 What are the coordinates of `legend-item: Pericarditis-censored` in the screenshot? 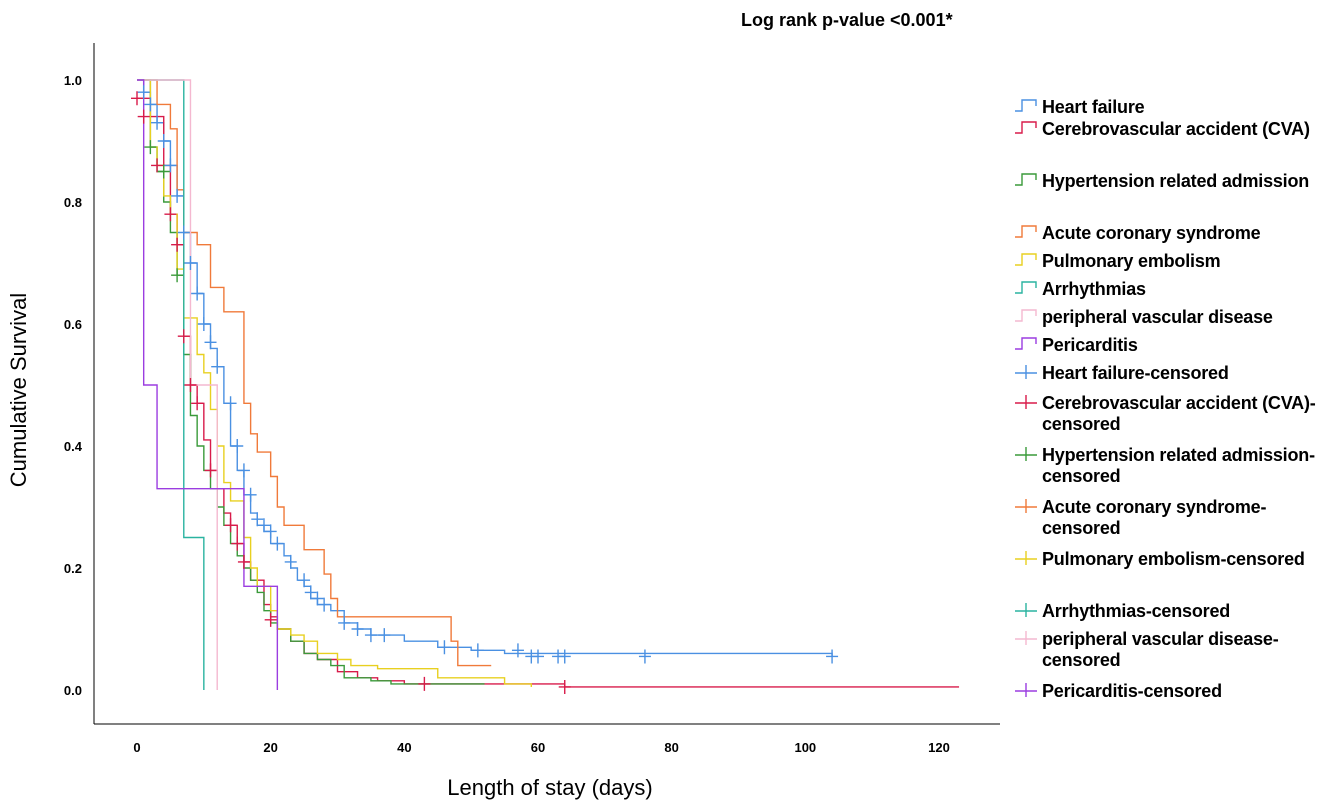 It's located at (1178, 691).